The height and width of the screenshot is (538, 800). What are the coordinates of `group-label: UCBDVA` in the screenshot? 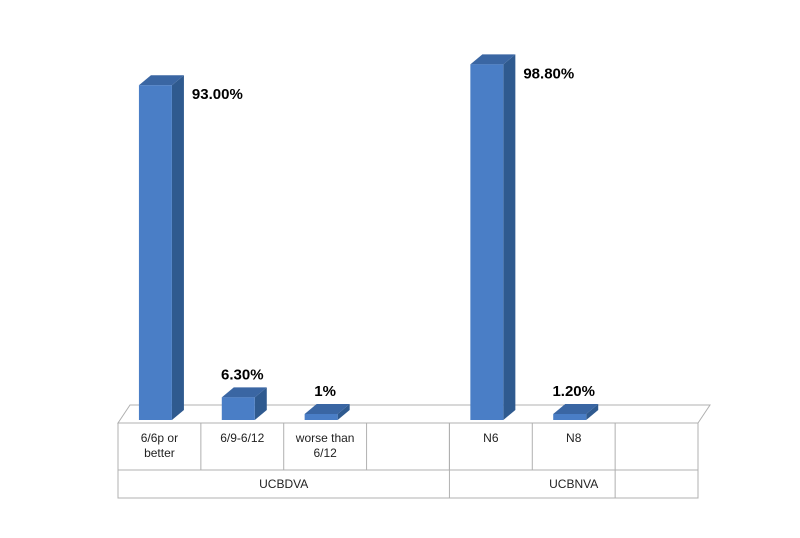 It's located at (283, 484).